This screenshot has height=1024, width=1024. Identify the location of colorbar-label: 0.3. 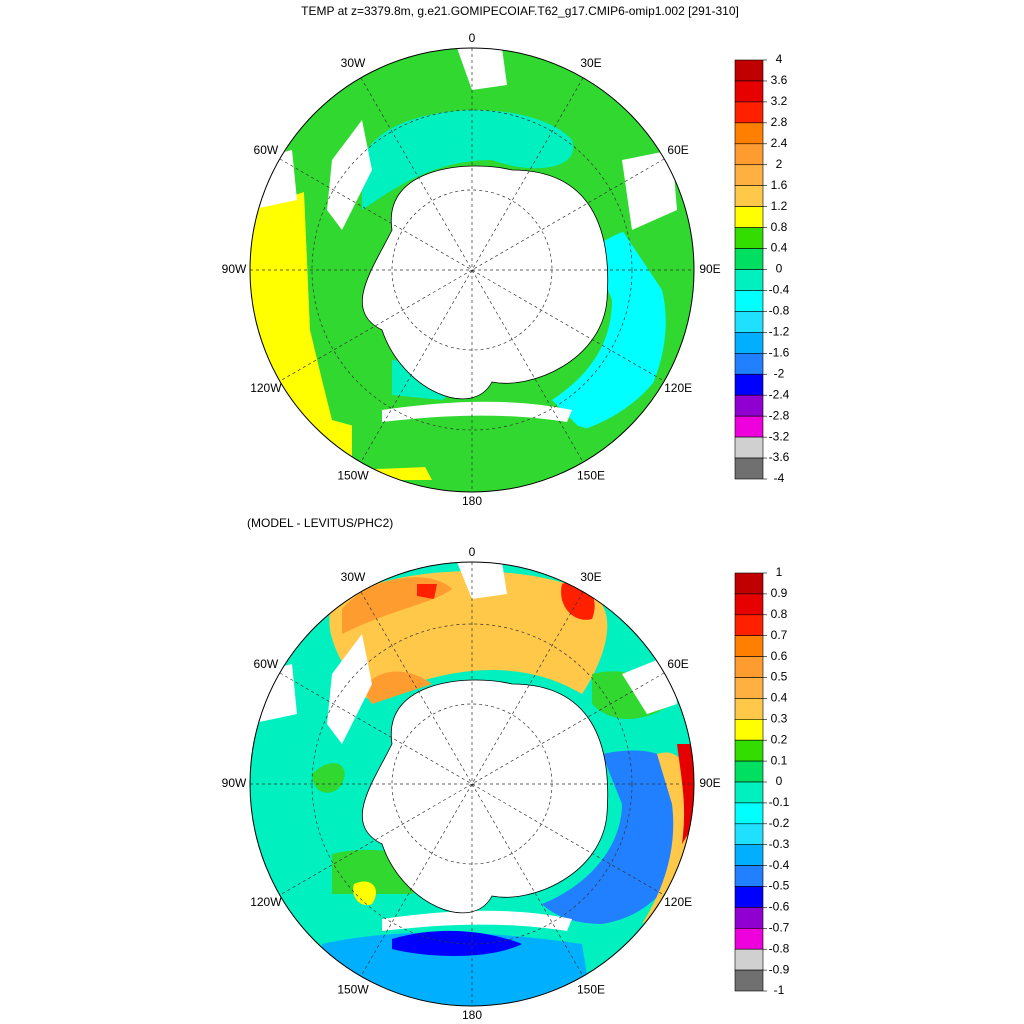
(779, 718).